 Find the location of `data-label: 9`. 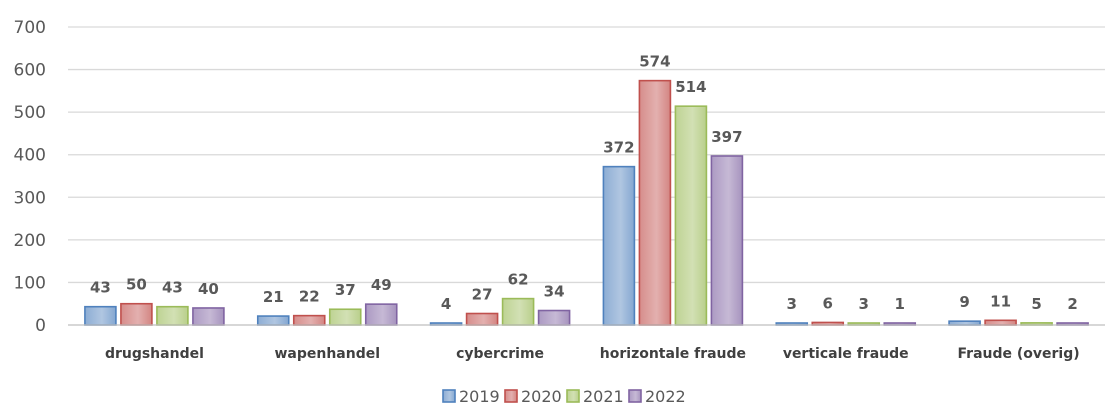

data-label: 9 is located at coordinates (964, 302).